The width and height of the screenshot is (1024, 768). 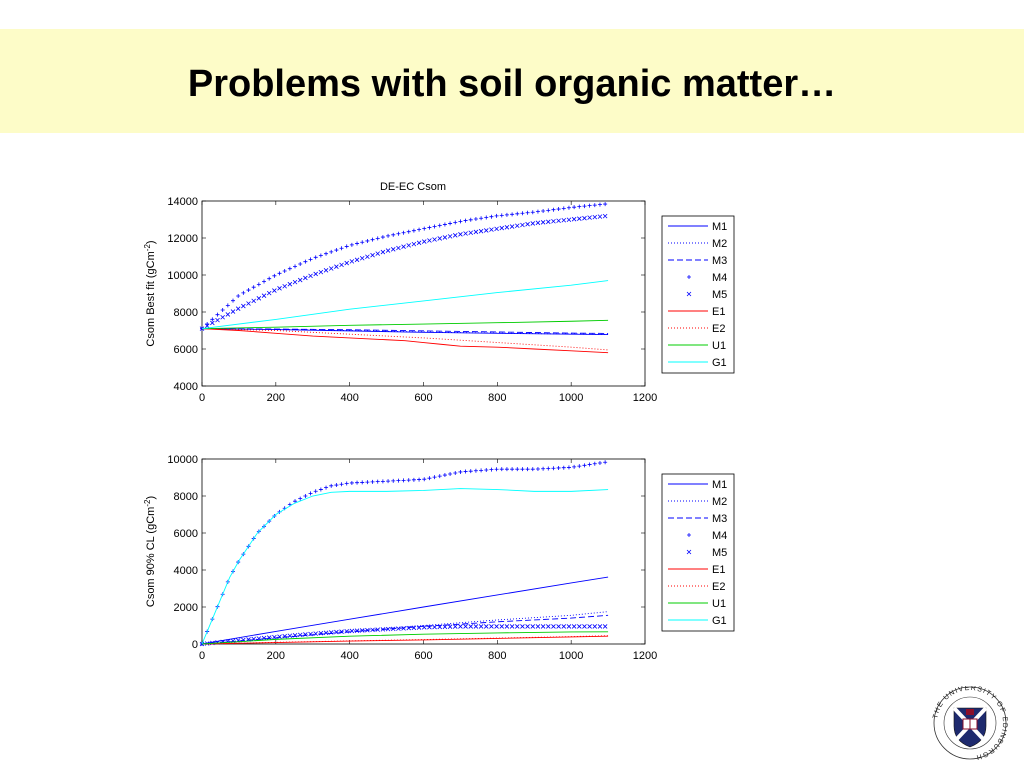 I want to click on x-tick-label: 0, so click(x=202, y=398).